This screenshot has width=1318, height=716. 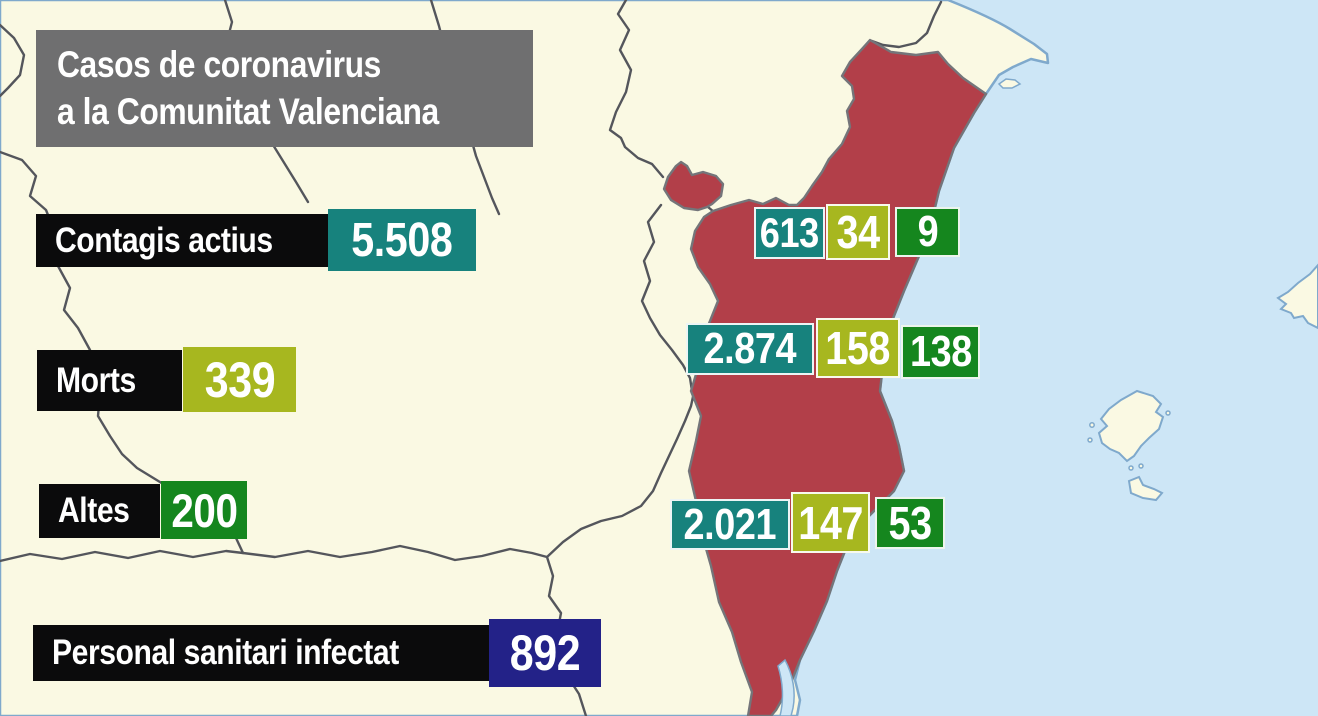 I want to click on map-stat-value: 613, so click(x=789, y=232).